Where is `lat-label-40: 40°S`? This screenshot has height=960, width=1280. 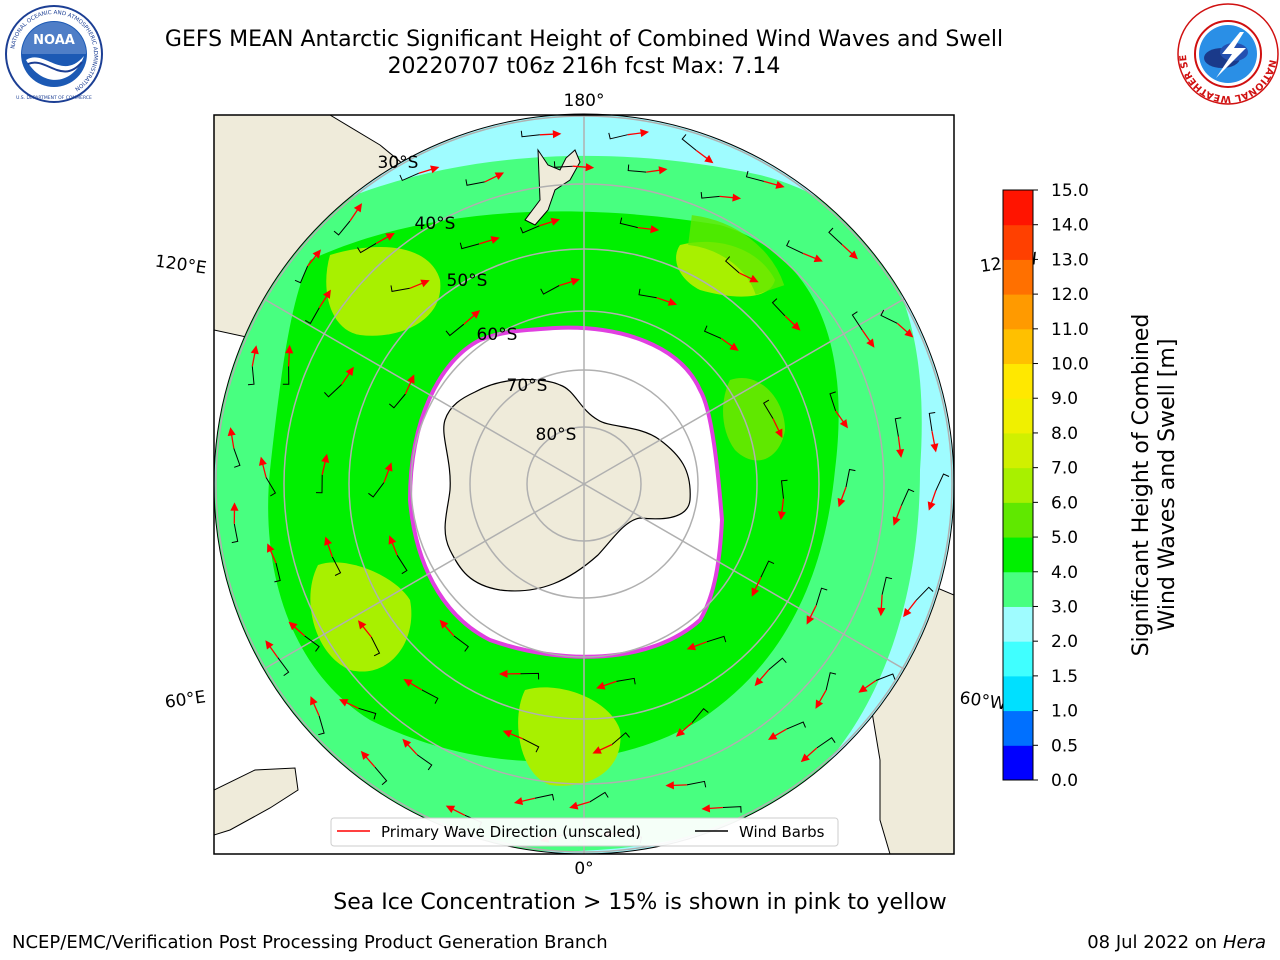
lat-label-40: 40°S is located at coordinates (435, 224).